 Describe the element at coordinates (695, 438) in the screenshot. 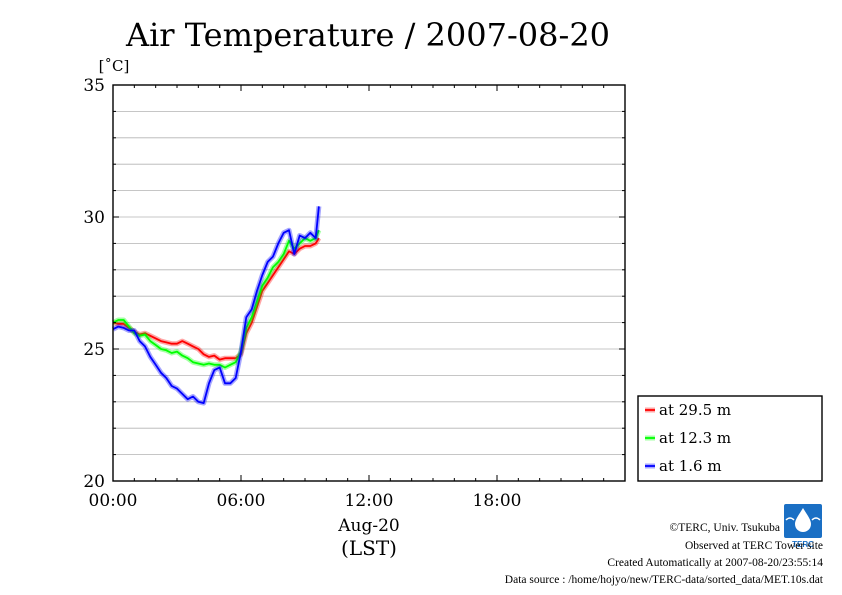

I see `legend-label: at 12.3 m` at that location.